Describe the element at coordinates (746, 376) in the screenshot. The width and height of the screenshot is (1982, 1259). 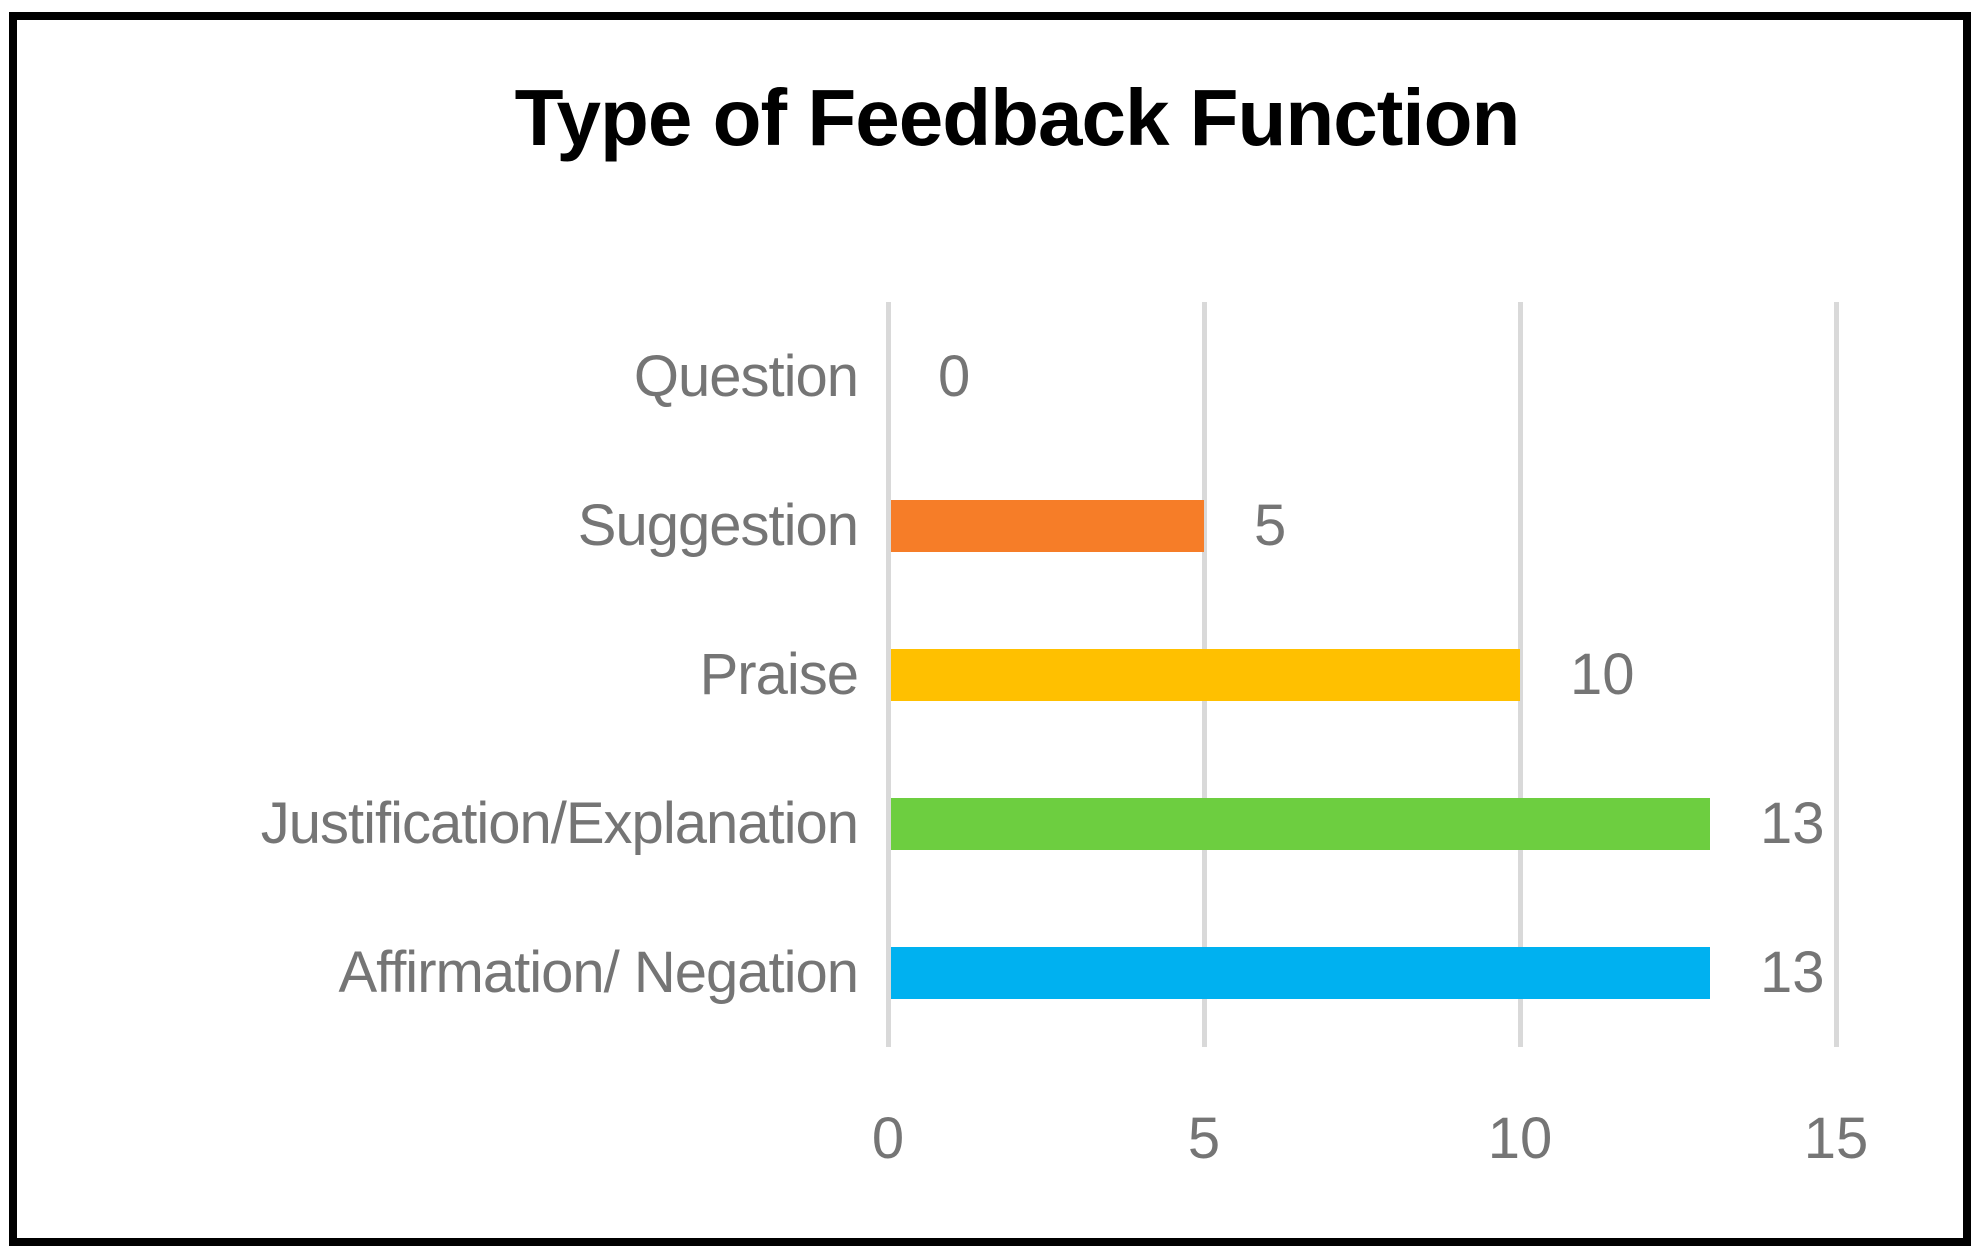
I see `category-label-question: Question` at that location.